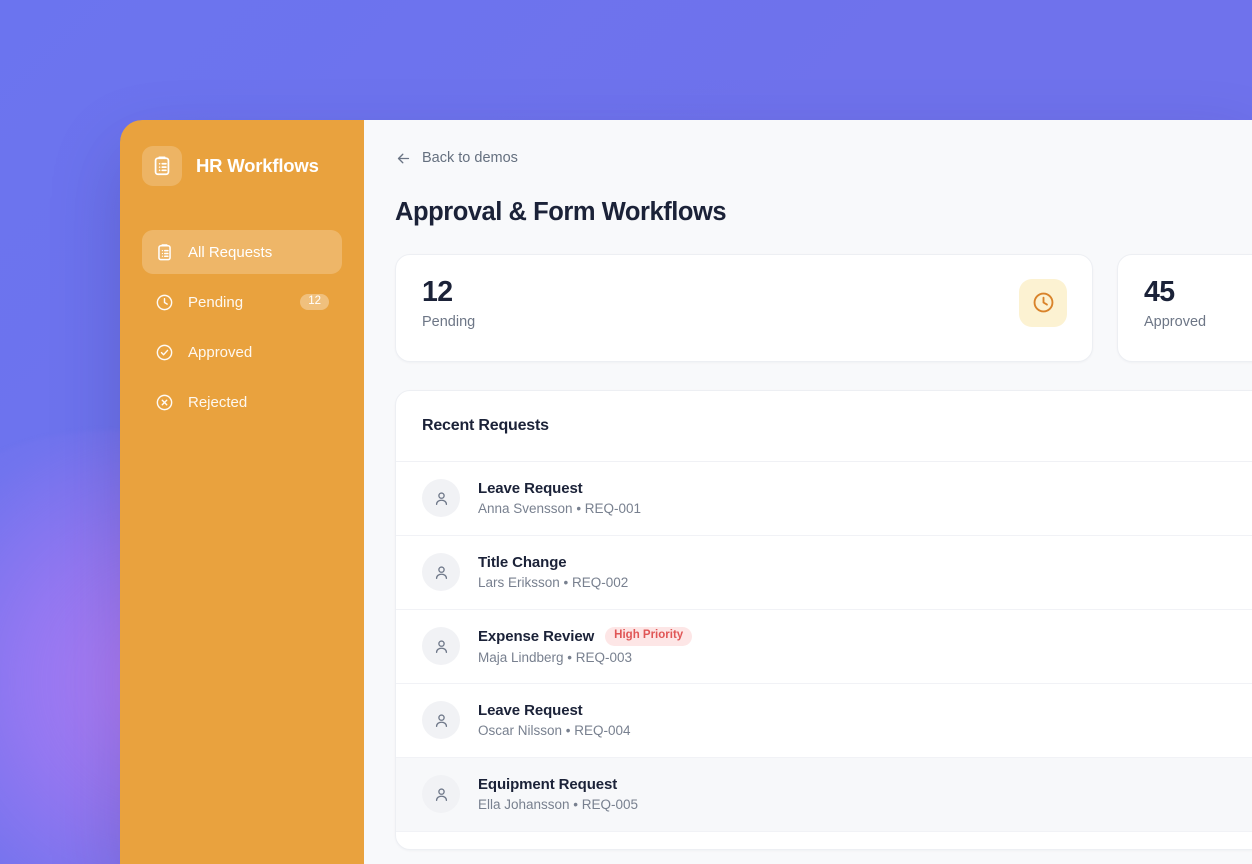 This screenshot has width=1252, height=864. What do you see at coordinates (553, 572) in the screenshot?
I see `table-row-text: Title Change Lars Eriksson • REQ-002` at bounding box center [553, 572].